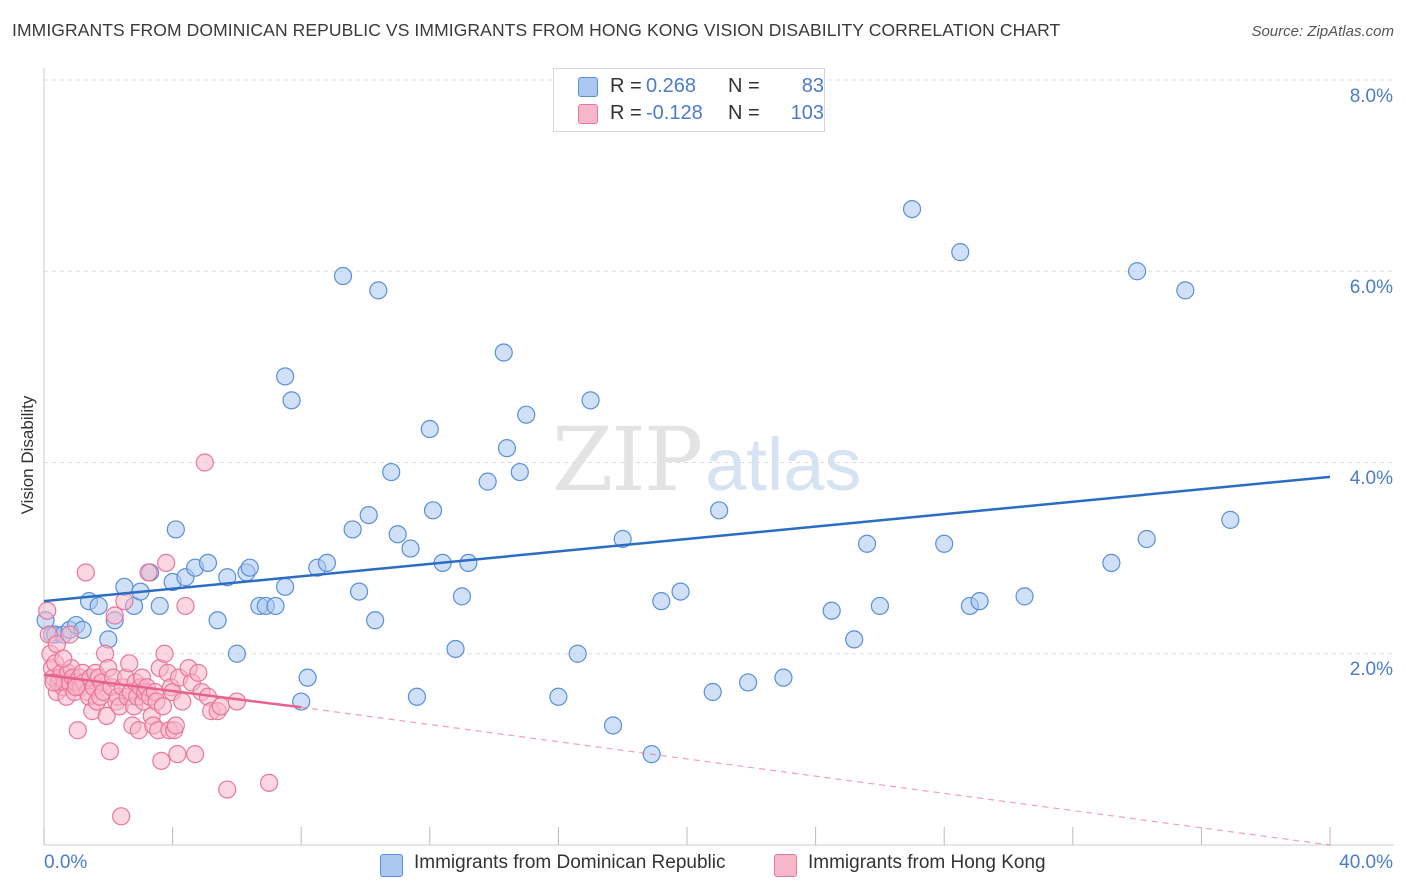 The image size is (1406, 892). Describe the element at coordinates (671, 86) in the screenshot. I see `r-value: 0.268` at that location.